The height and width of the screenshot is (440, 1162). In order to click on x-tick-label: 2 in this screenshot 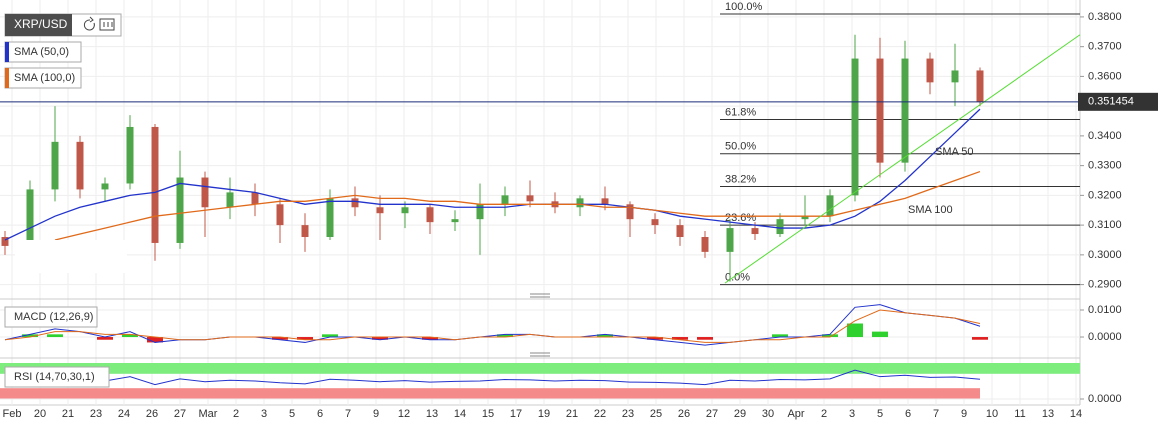, I will do `click(236, 414)`.